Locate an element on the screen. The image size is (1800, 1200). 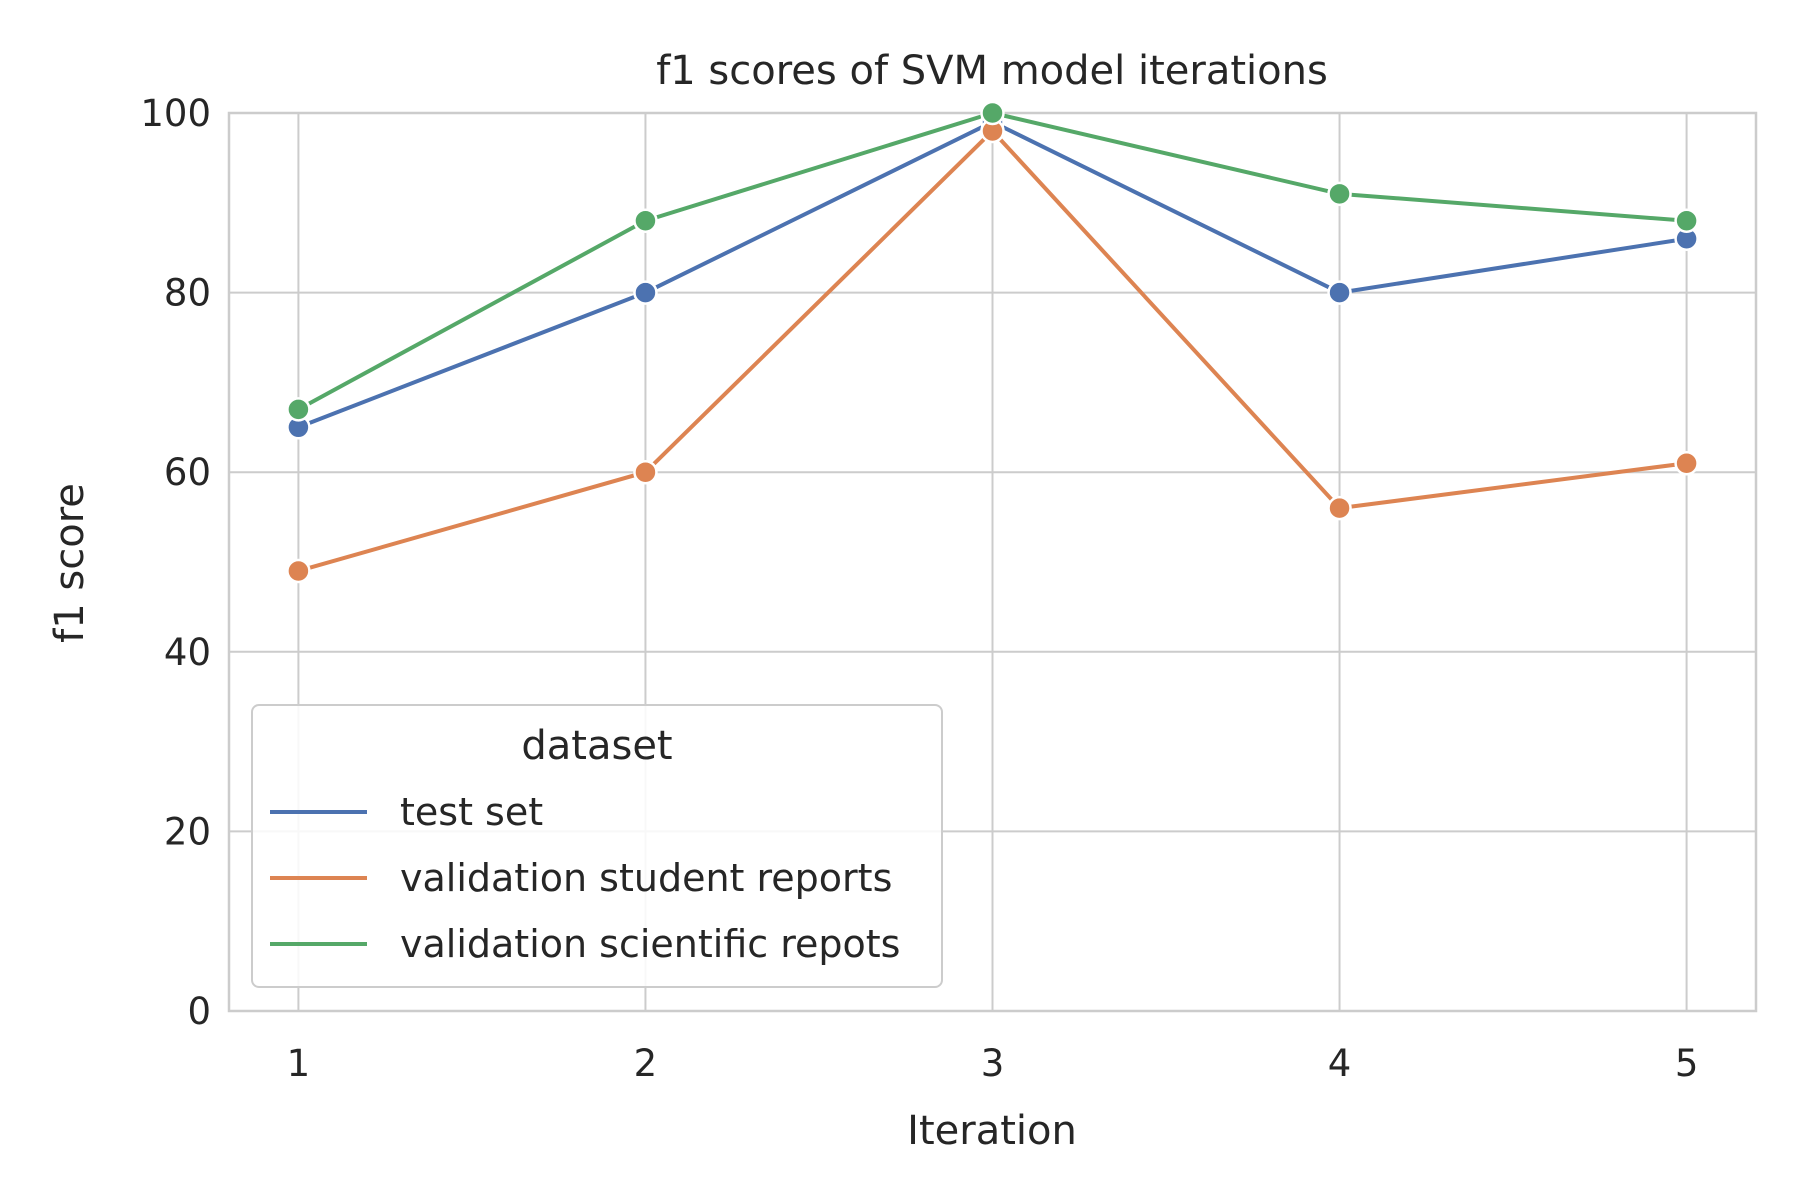
y-tick-label: 0 is located at coordinates (199, 1011).